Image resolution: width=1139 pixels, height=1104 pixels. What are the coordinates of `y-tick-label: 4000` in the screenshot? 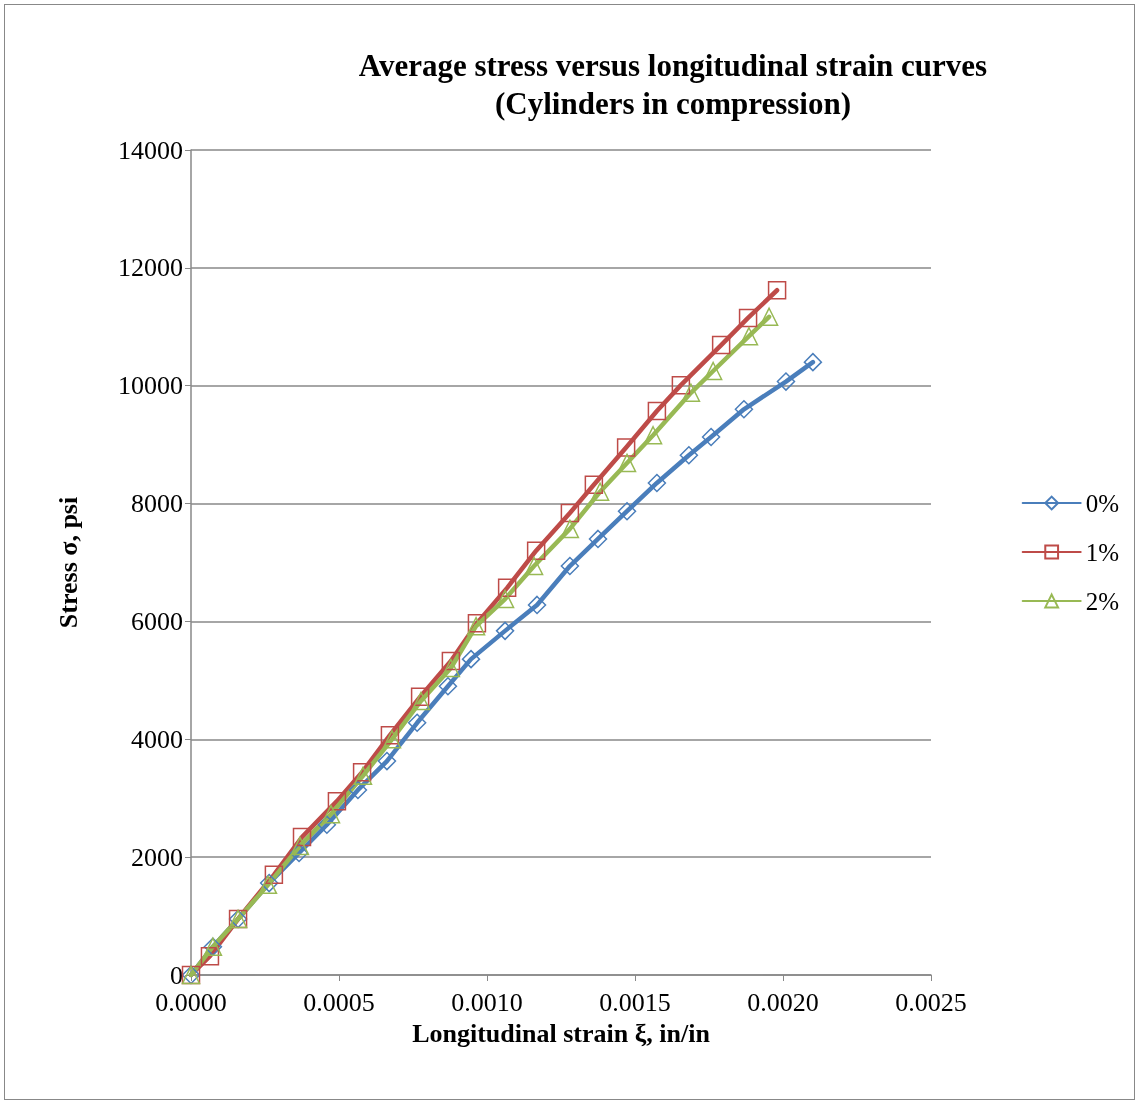 It's located at (157, 739).